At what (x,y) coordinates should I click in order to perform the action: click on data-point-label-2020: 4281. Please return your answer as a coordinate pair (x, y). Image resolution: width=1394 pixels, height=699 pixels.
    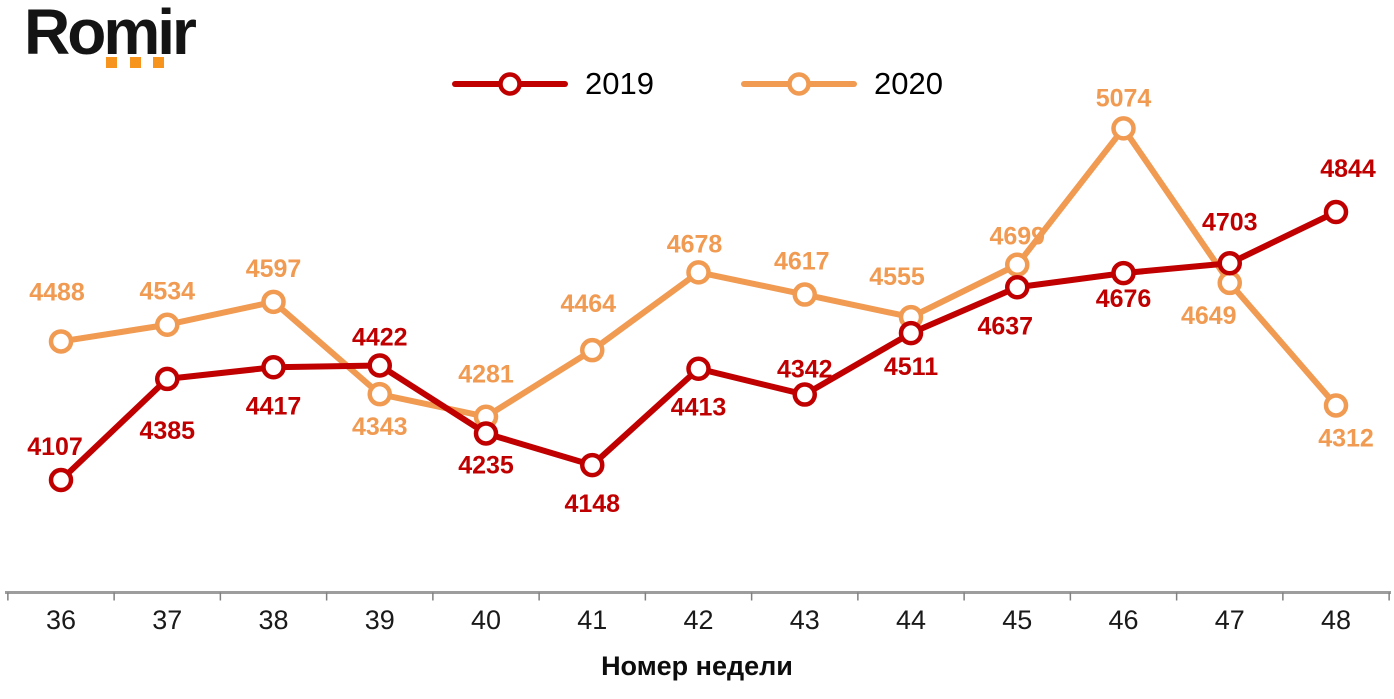
    Looking at the image, I should click on (486, 375).